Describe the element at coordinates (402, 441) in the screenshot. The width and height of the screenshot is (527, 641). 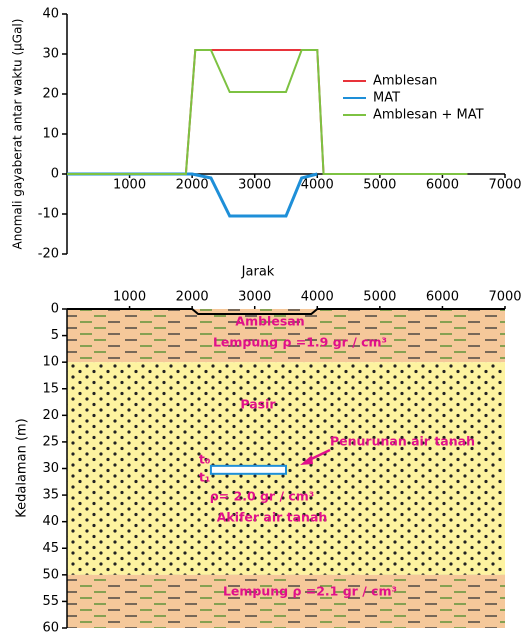
I see `annotation: Penurunan air tanah` at that location.